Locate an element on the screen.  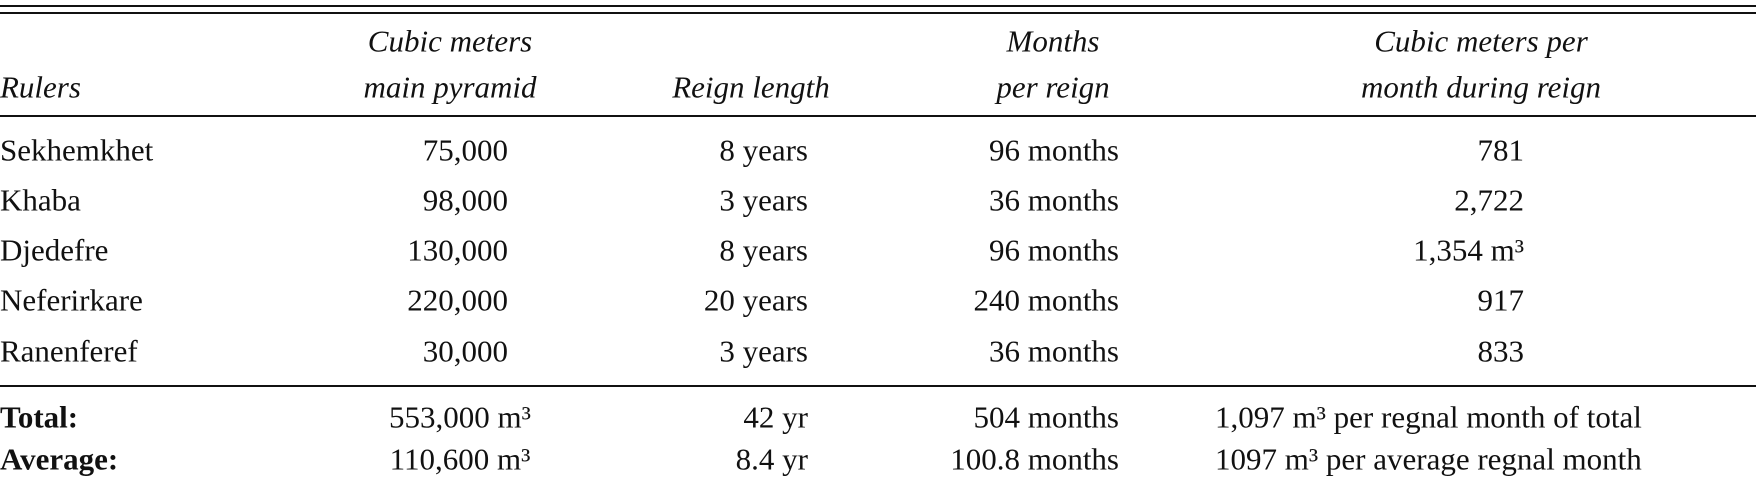
summary-label: Average: is located at coordinates (59, 459).